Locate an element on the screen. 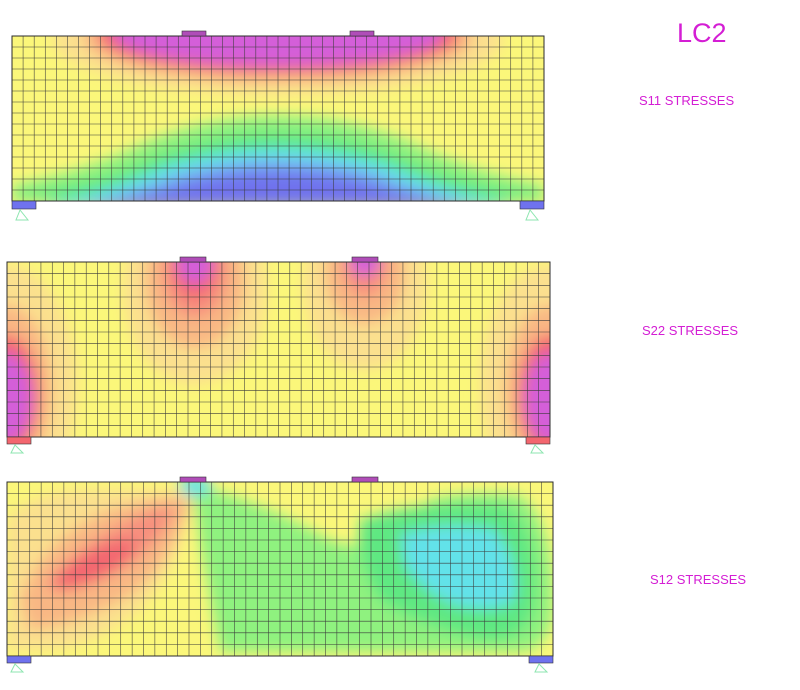  s22-load-plates is located at coordinates (279, 259).